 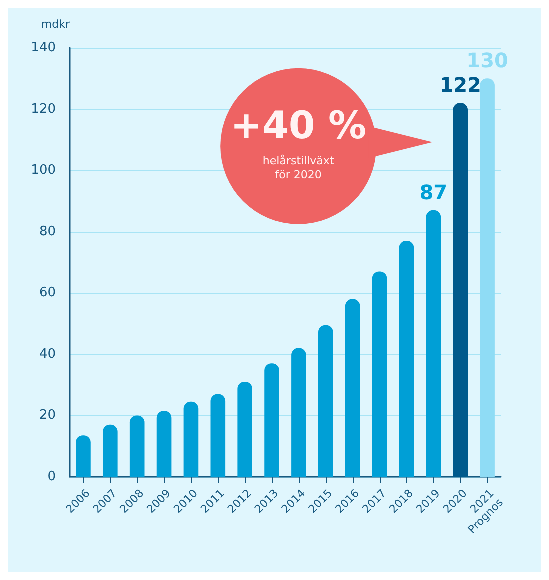 What do you see at coordinates (52, 477) in the screenshot?
I see `y-tick-label: 0` at bounding box center [52, 477].